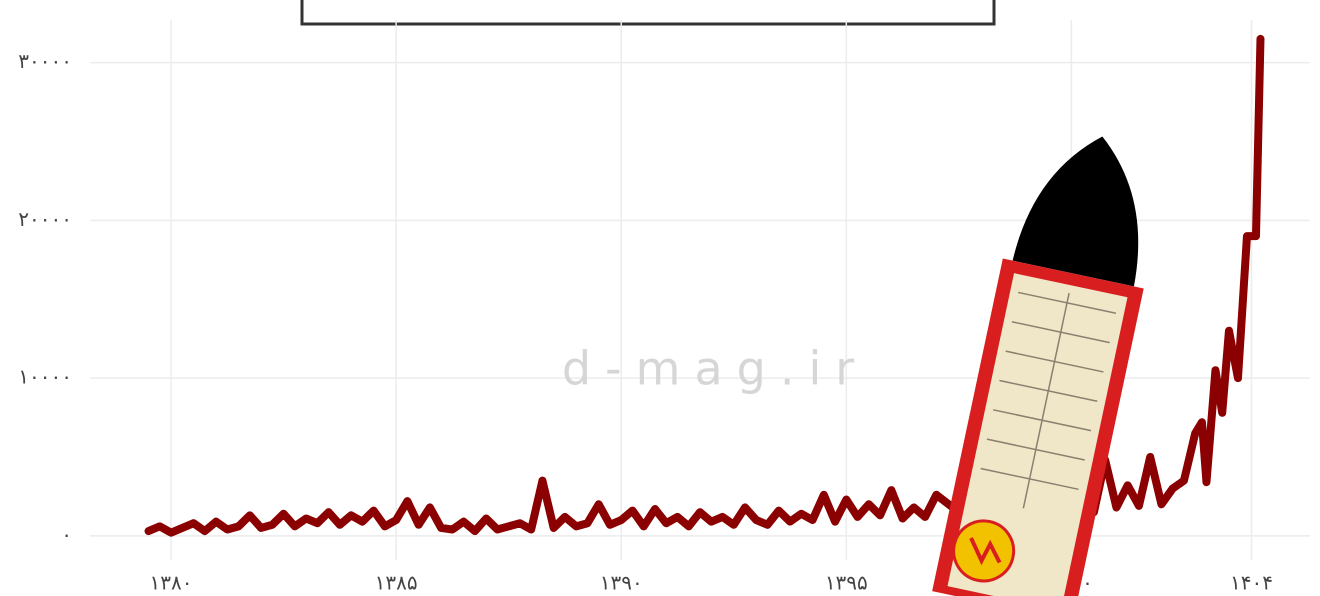 This screenshot has height=596, width=1320. What do you see at coordinates (45, 61) in the screenshot?
I see `y-tick-label: ۳۰۰۰۰` at bounding box center [45, 61].